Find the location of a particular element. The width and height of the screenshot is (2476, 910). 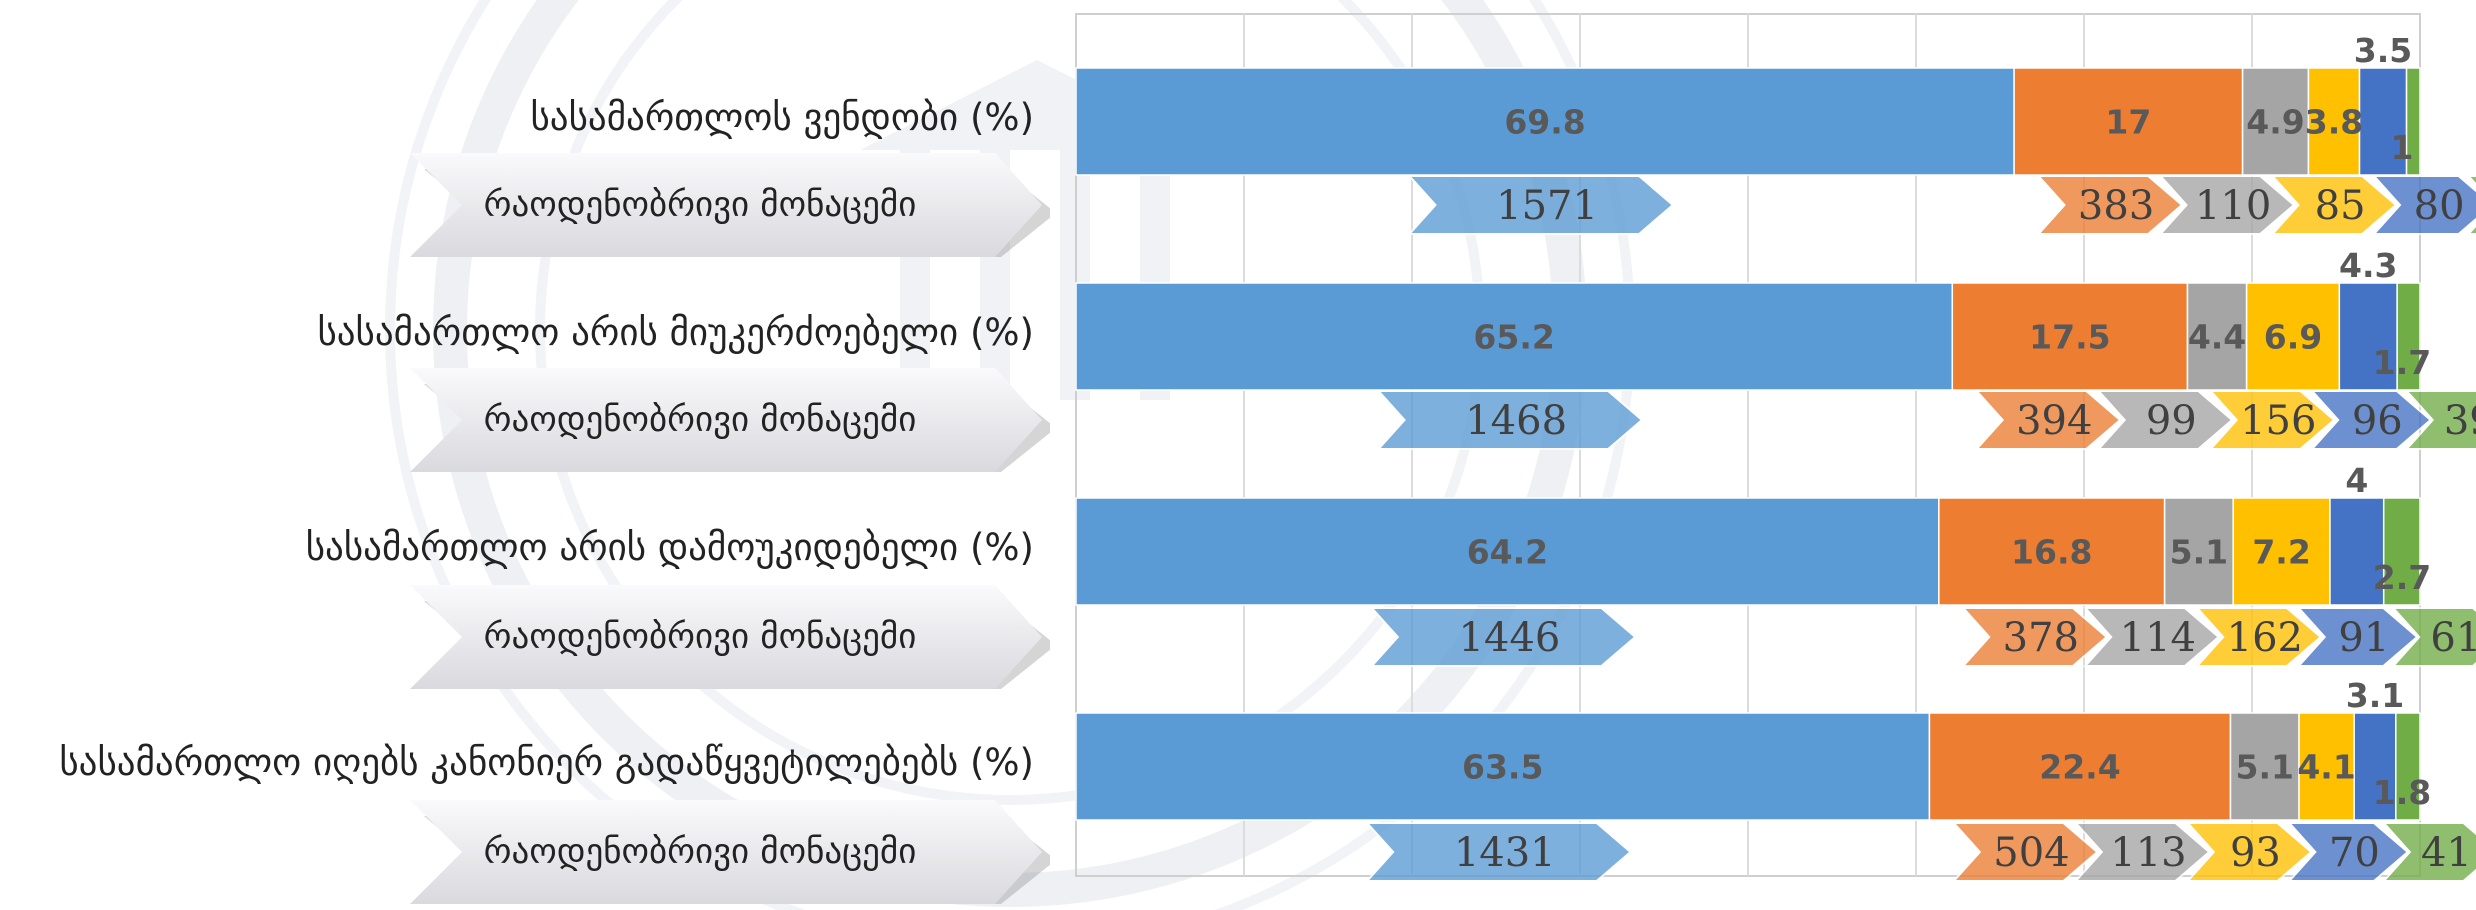

count-value: 394 is located at coordinates (2054, 421).